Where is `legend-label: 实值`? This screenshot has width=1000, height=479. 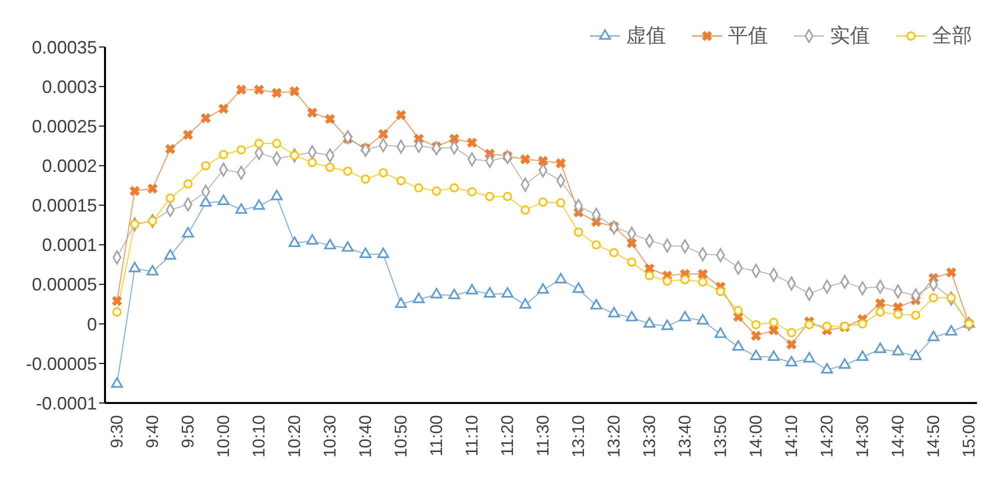 legend-label: 实值 is located at coordinates (850, 36).